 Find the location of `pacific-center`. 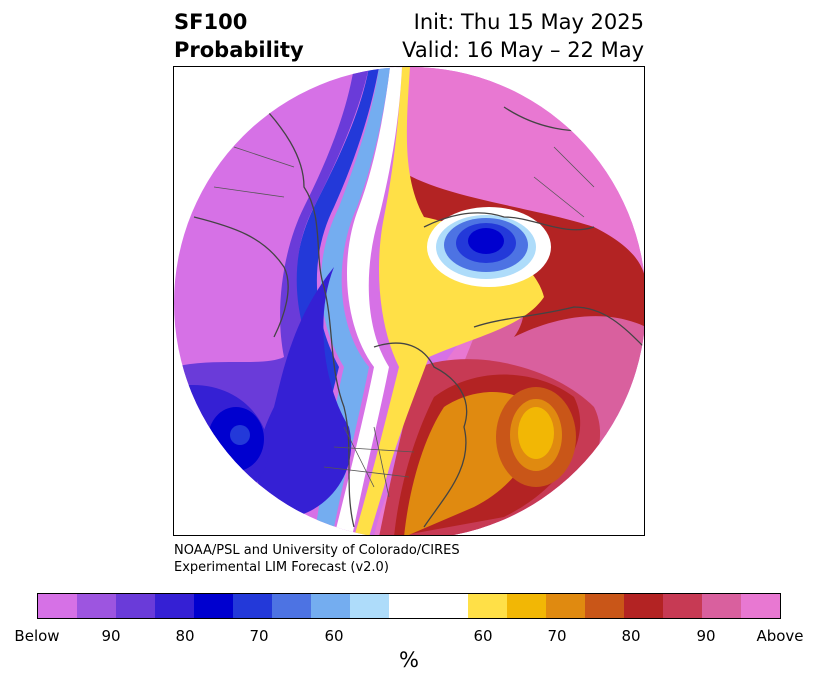

pacific-center is located at coordinates (240, 435).